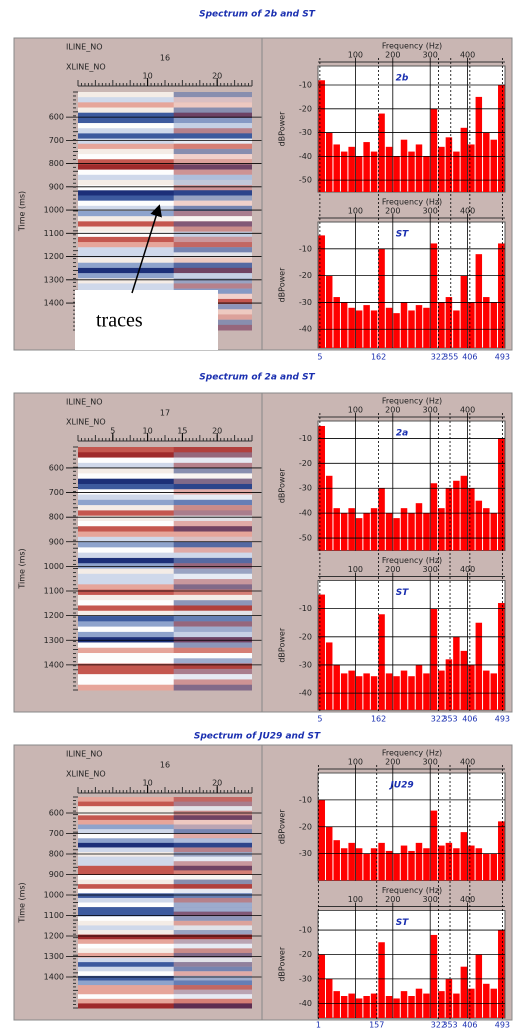 This screenshot has width=514, height=1030. I want to click on power-label: dBPower, so click(282, 284).